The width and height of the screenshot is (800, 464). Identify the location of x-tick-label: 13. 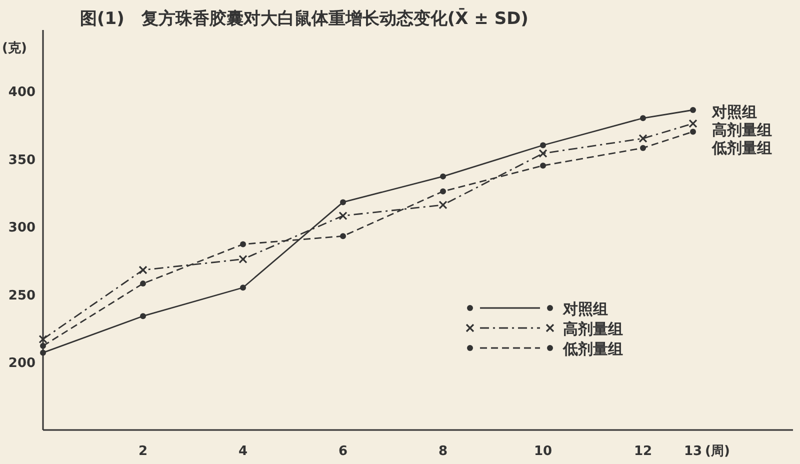
(693, 451).